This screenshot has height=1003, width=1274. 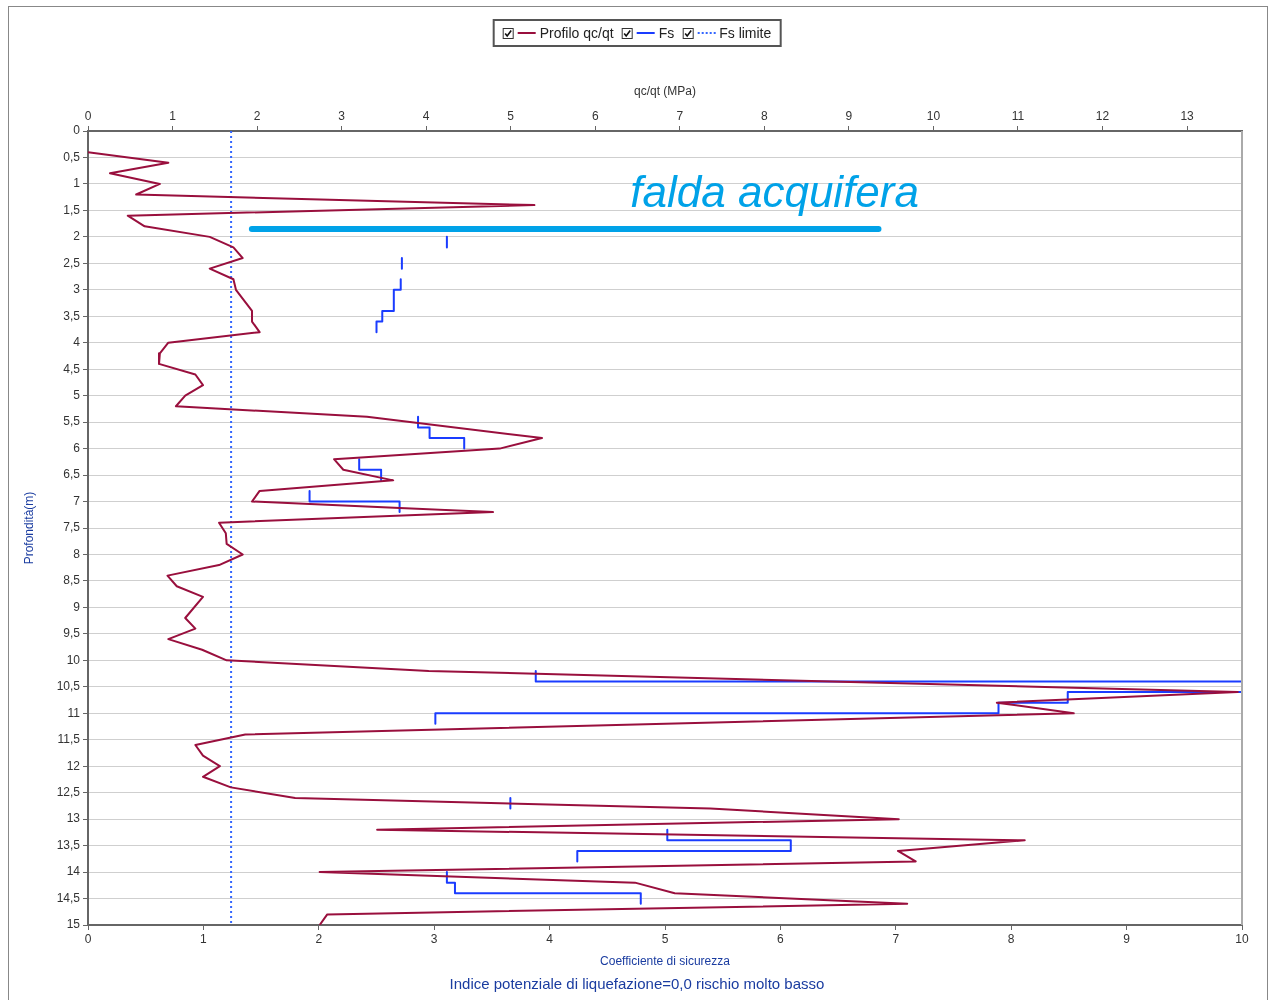 I want to click on y-tick-label: 5, so click(x=77, y=394).